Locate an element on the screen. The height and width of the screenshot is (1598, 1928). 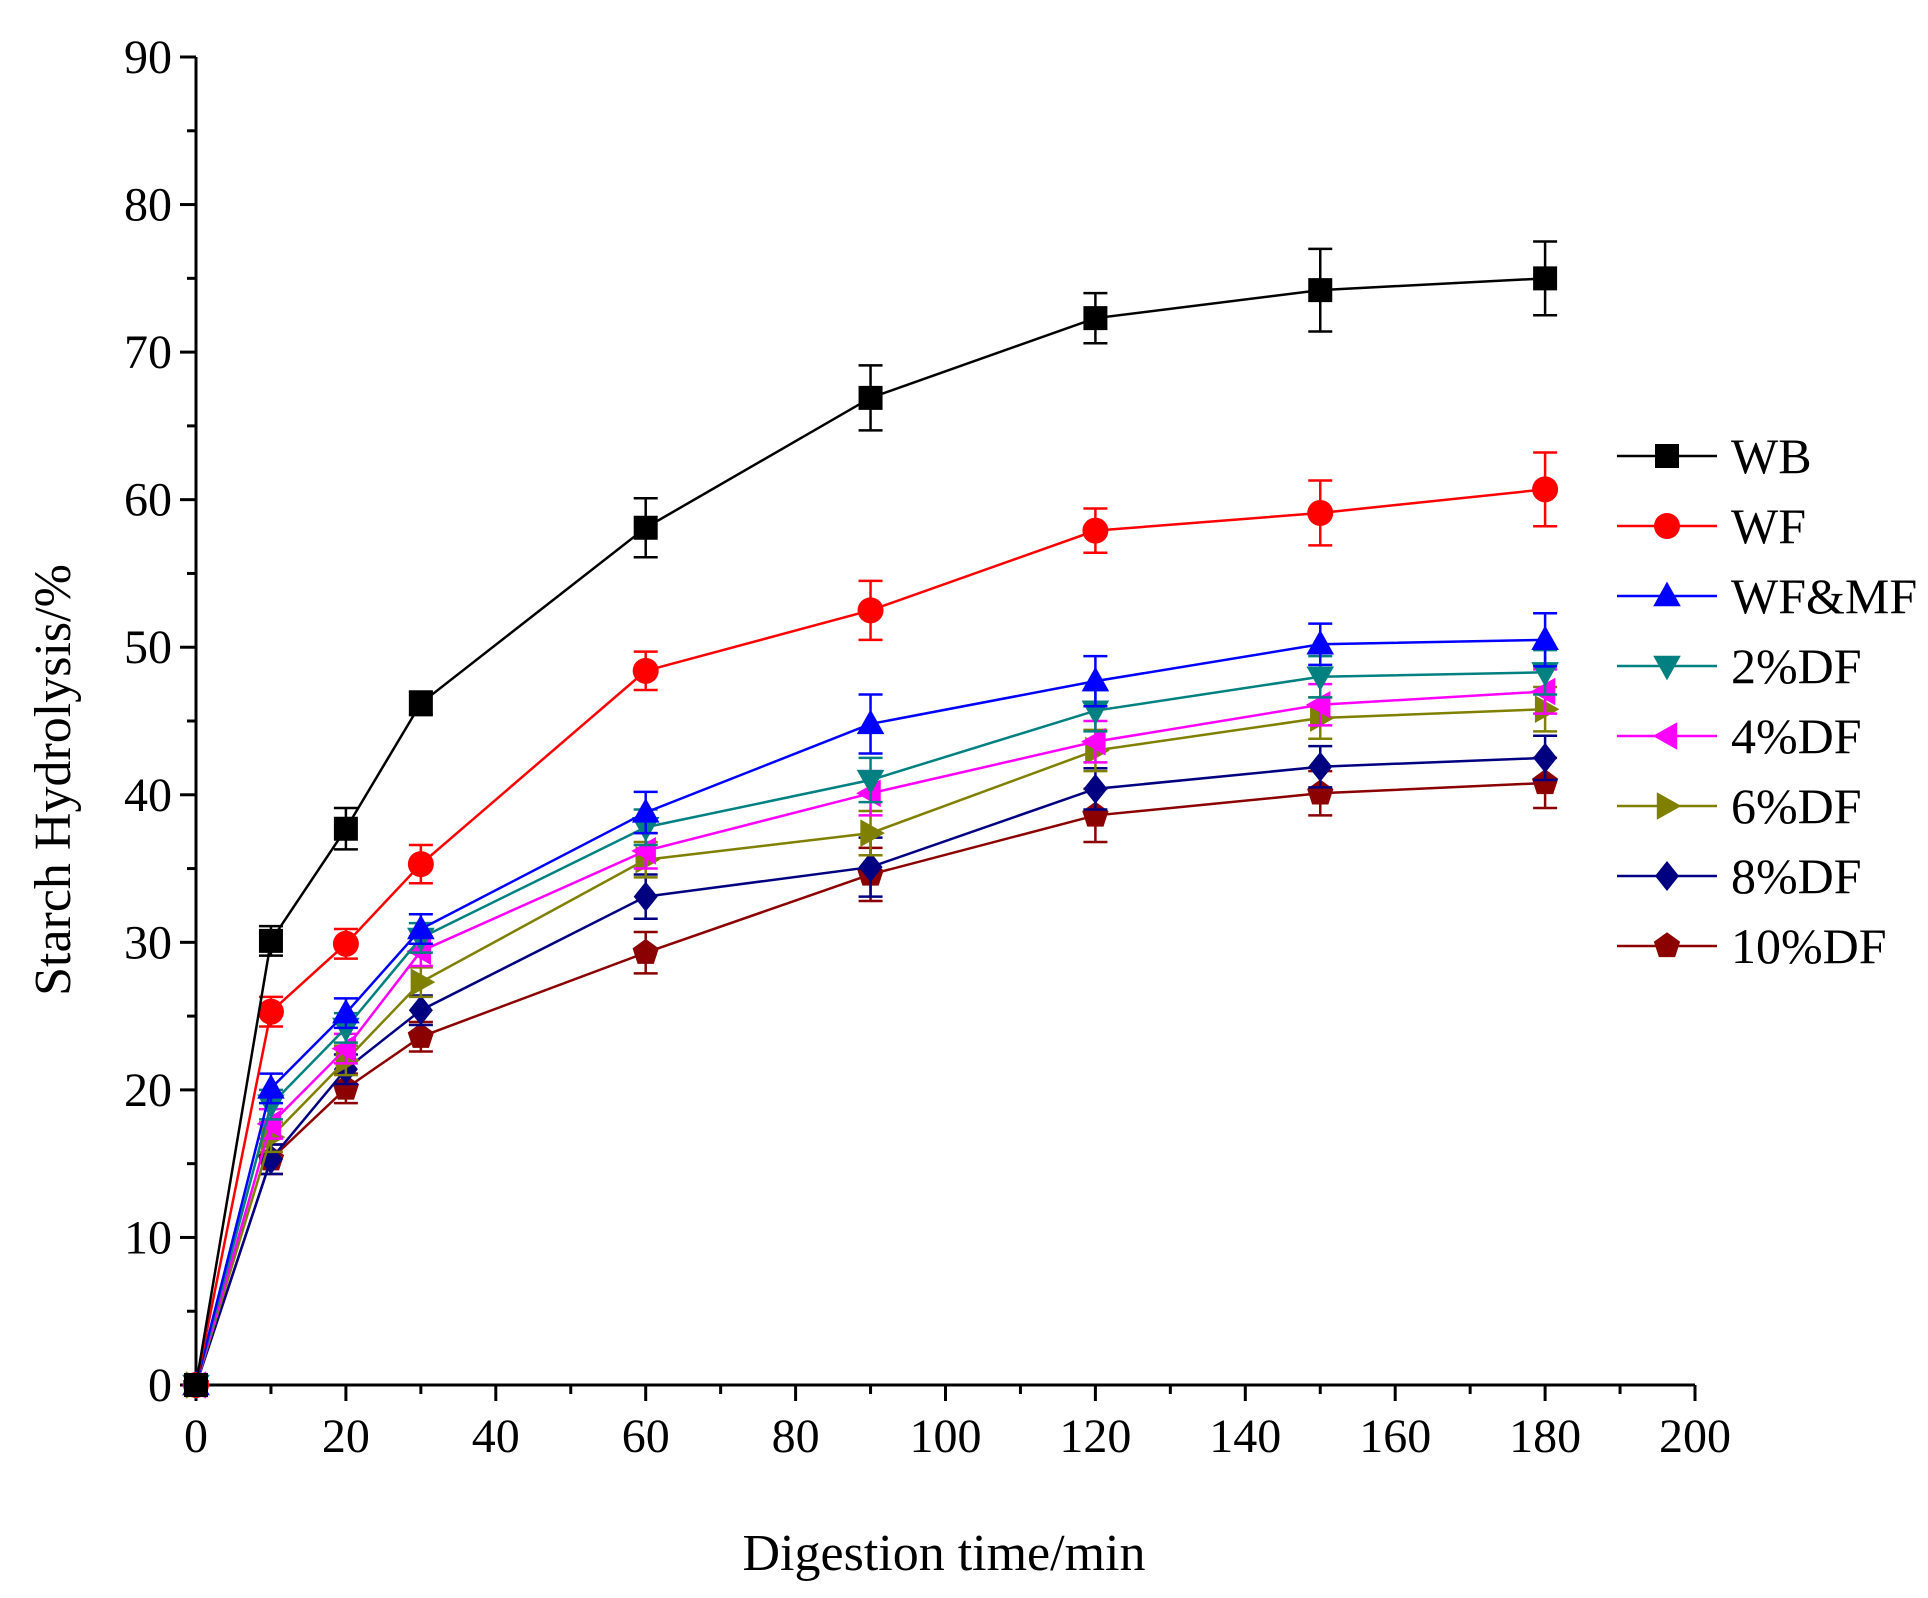
legend-item-4%DF: 4%DF is located at coordinates (1739, 736).